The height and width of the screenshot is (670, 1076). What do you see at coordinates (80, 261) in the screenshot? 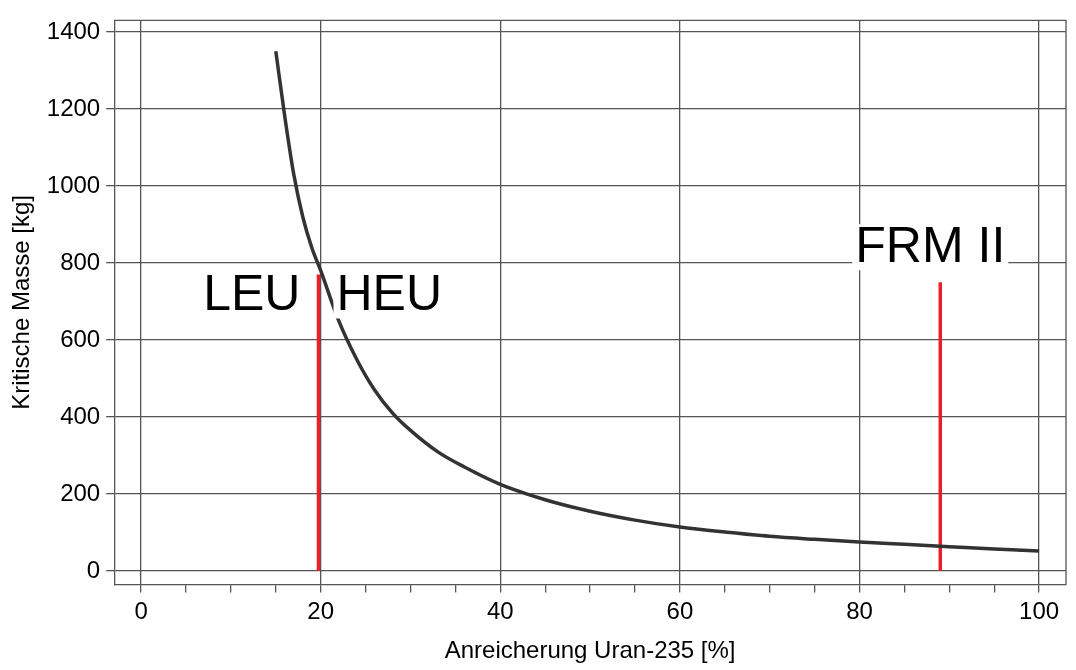
I see `y-tick-label: 800` at bounding box center [80, 261].